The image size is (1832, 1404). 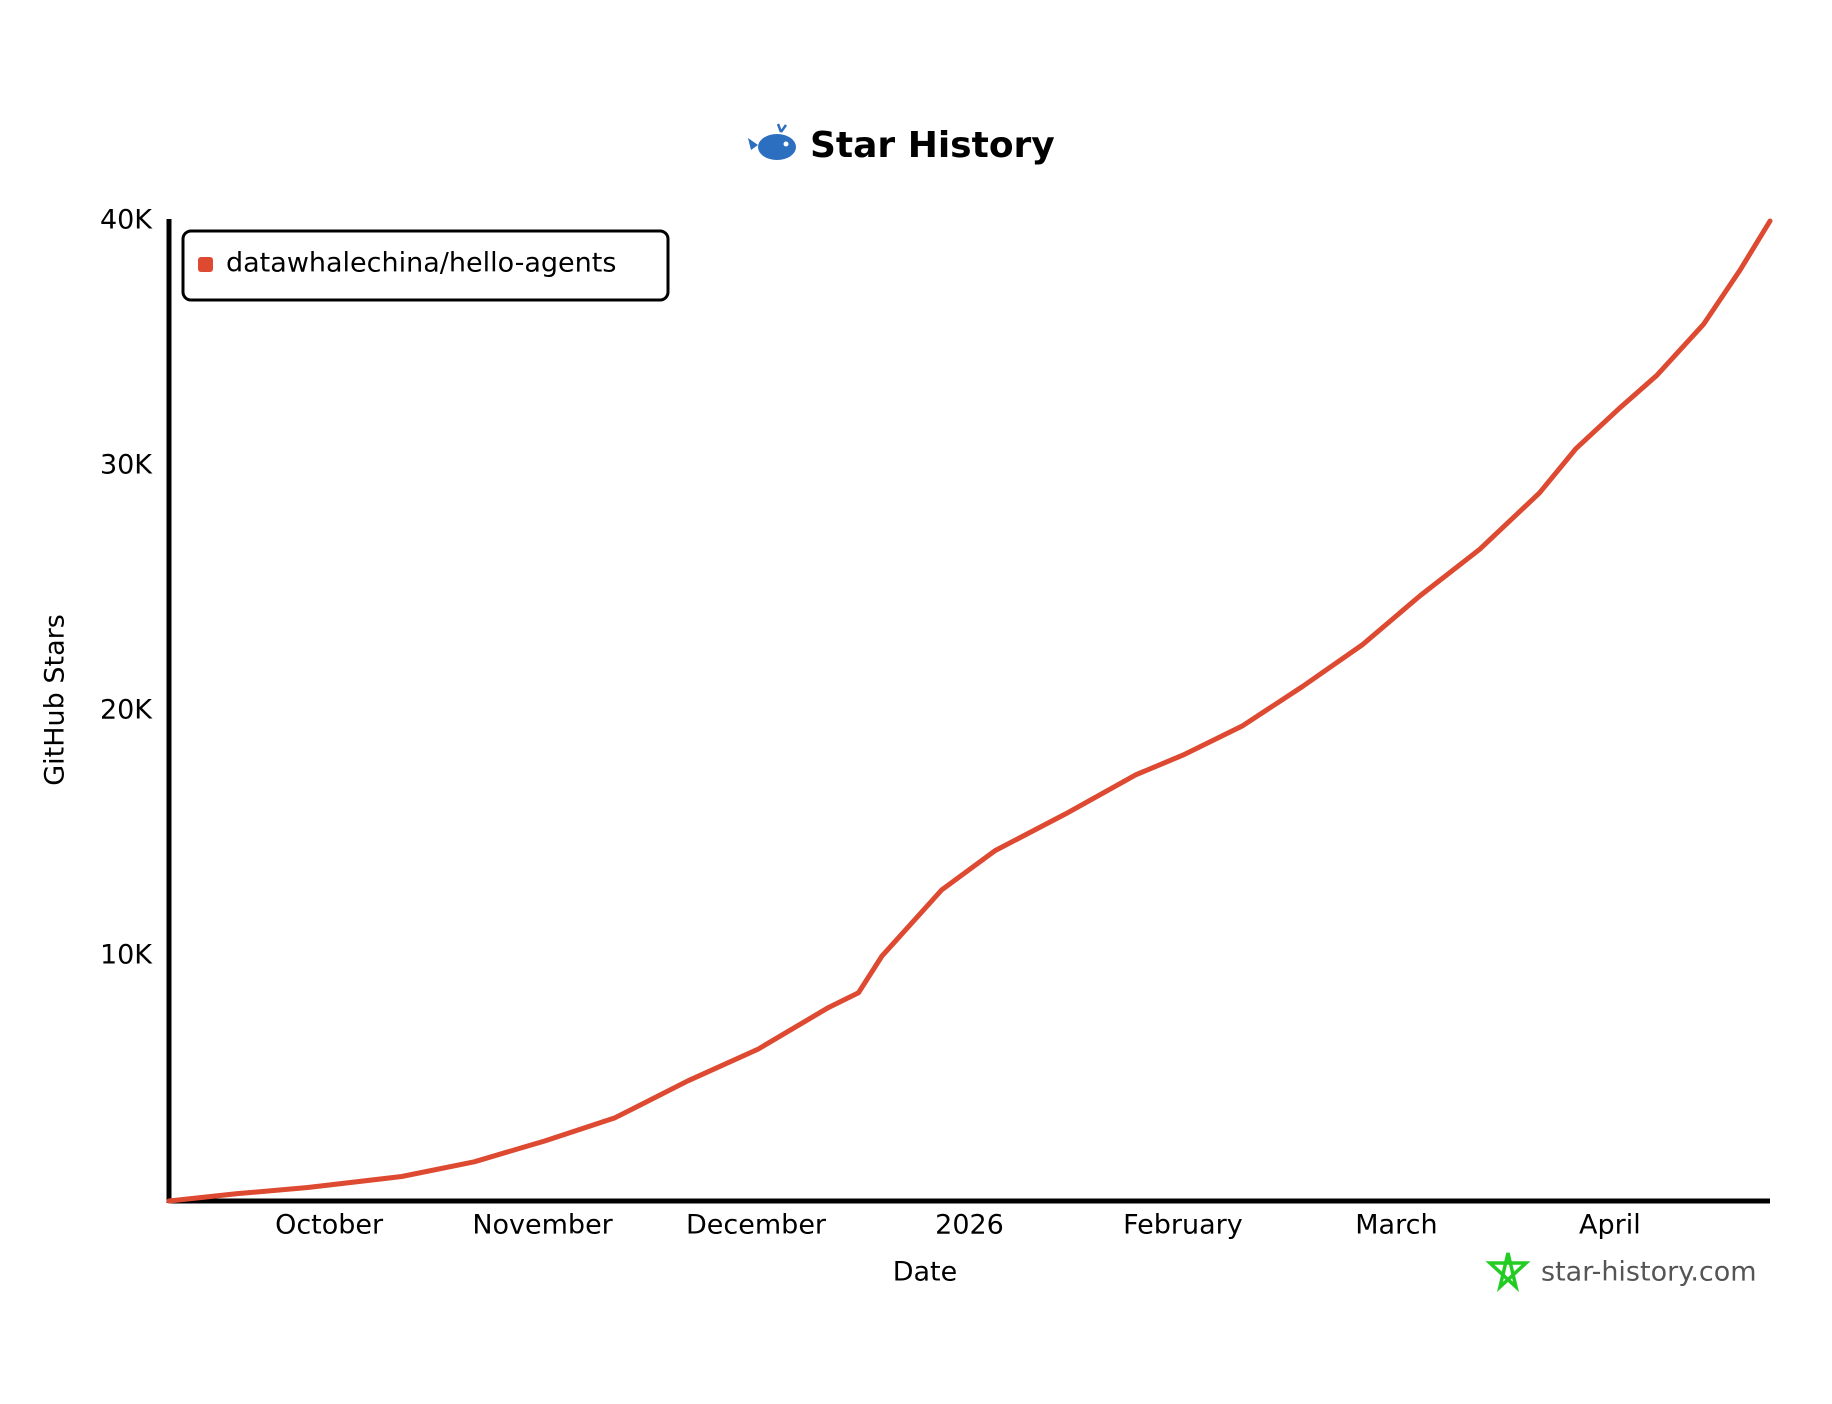 I want to click on legend-box, so click(x=425, y=265).